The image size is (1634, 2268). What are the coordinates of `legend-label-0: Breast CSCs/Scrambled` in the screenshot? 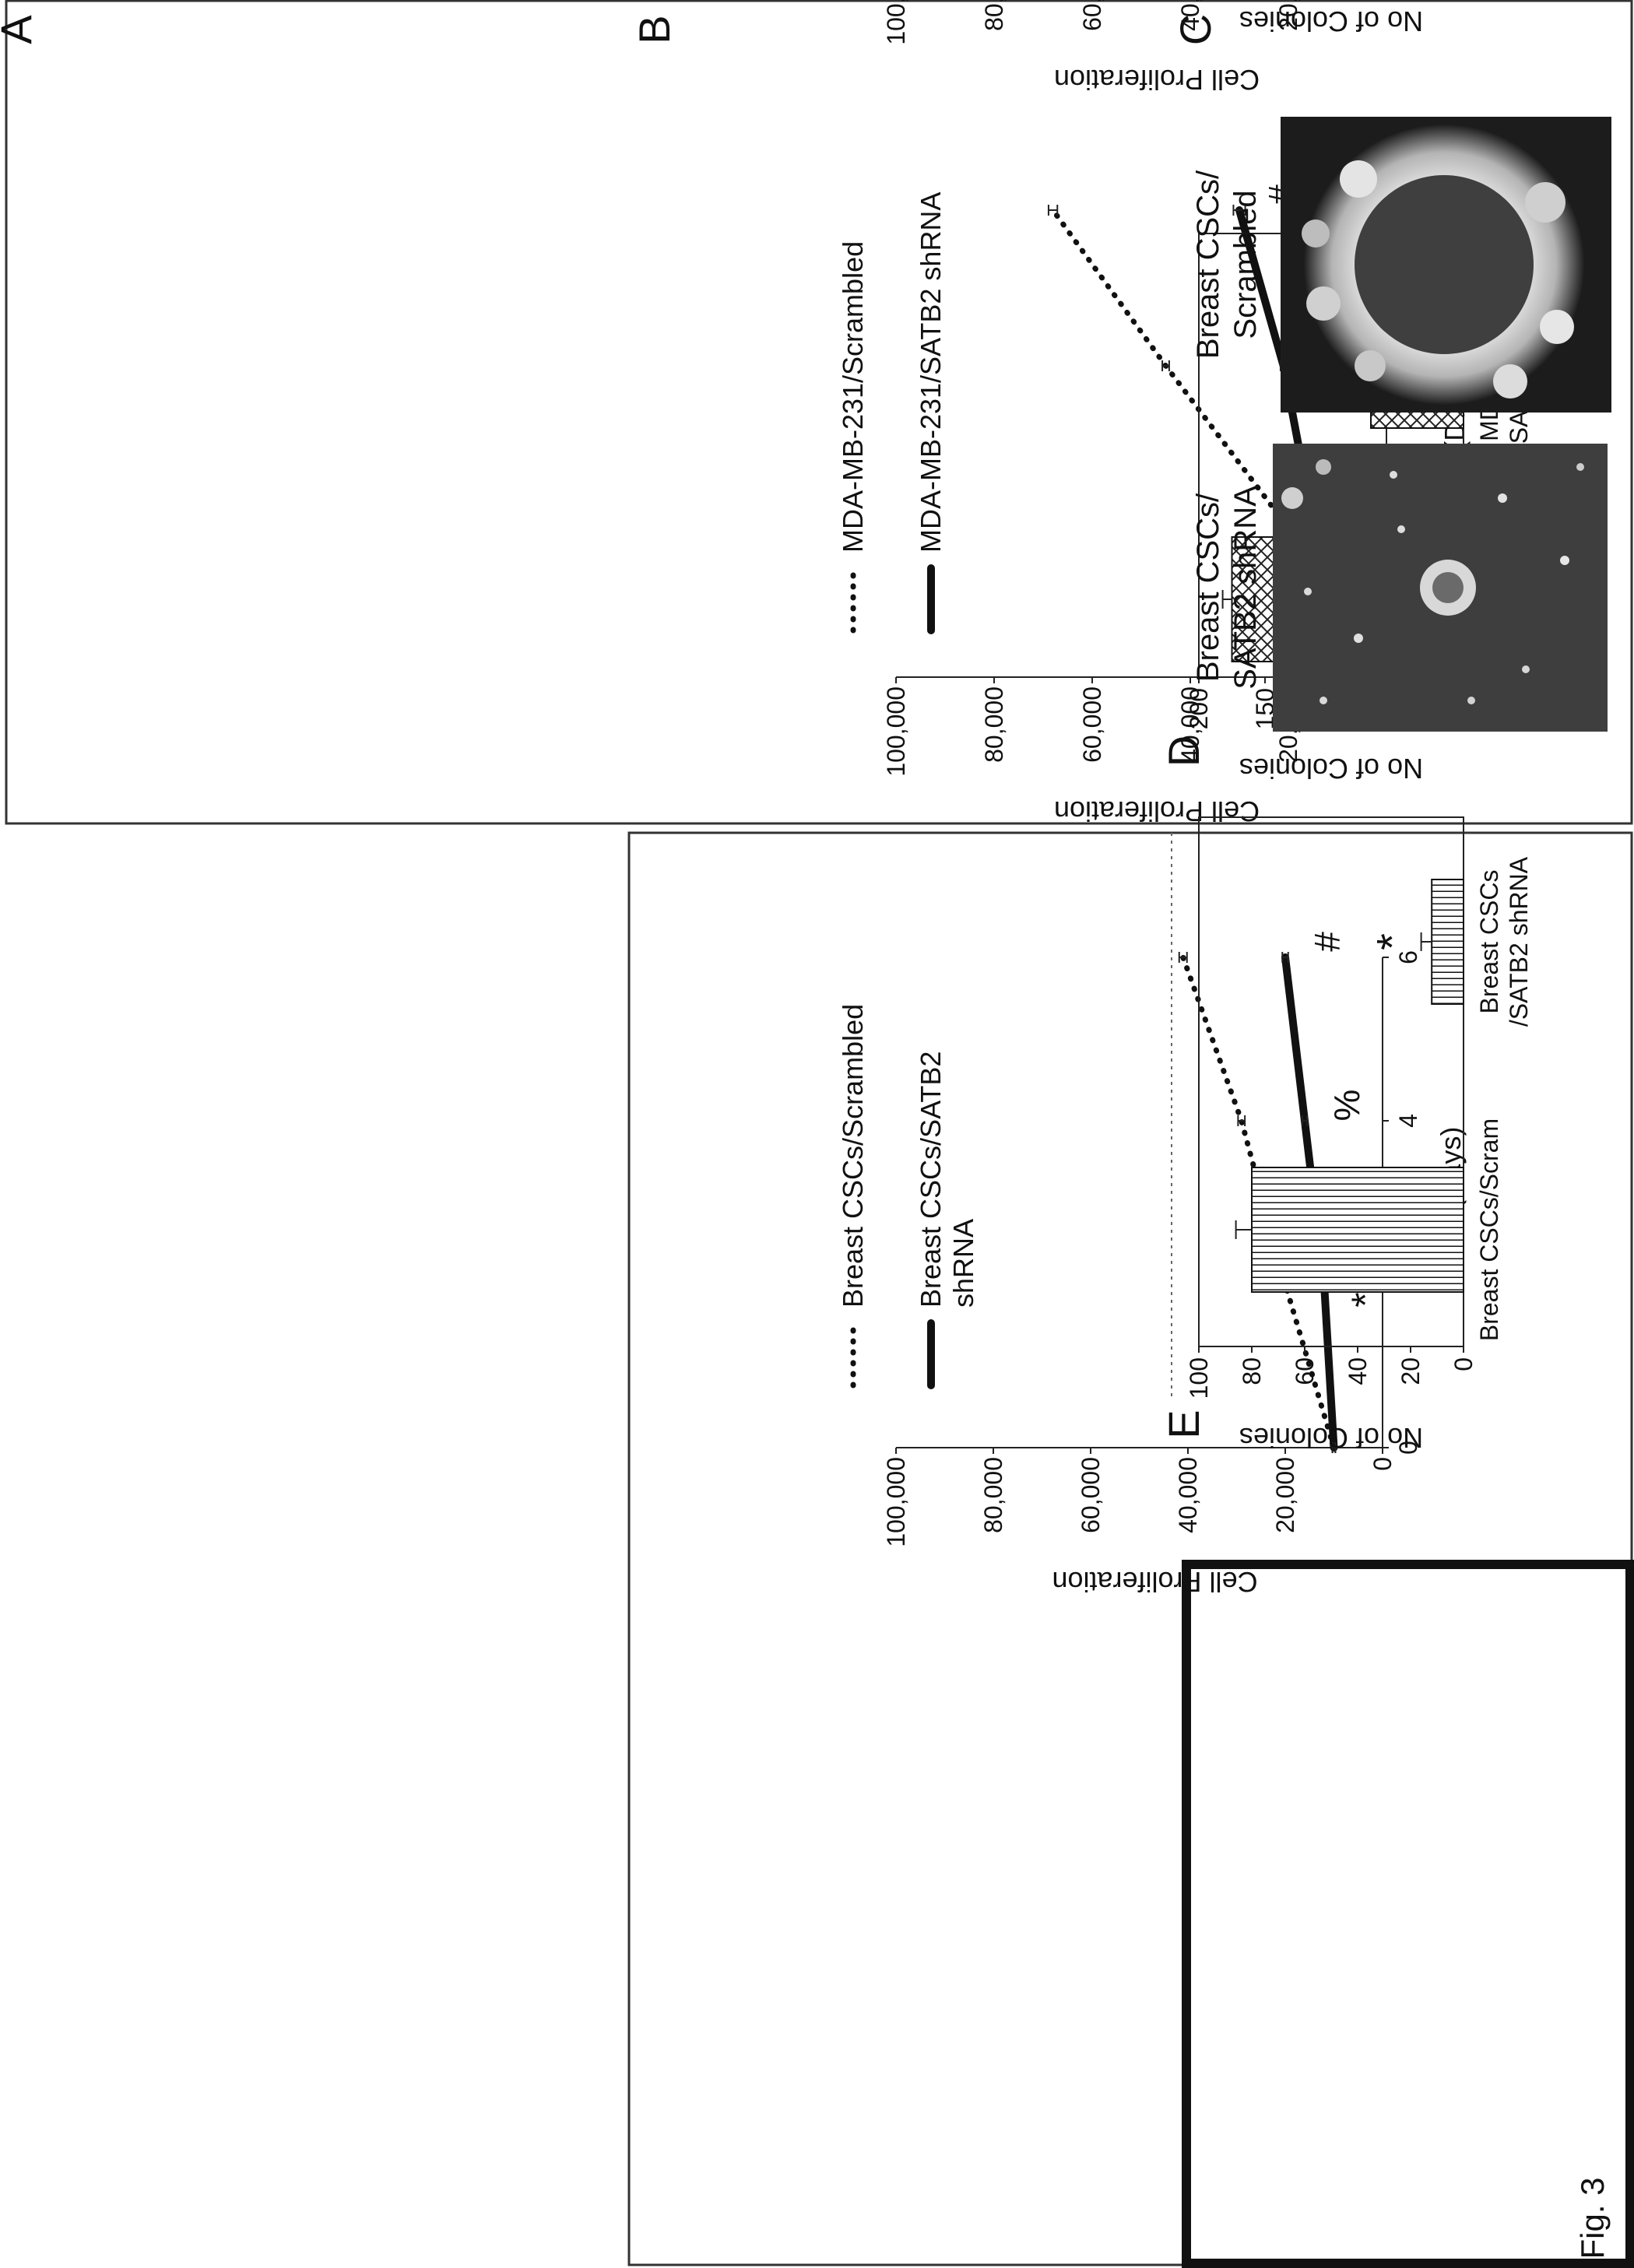 It's located at (853, 1156).